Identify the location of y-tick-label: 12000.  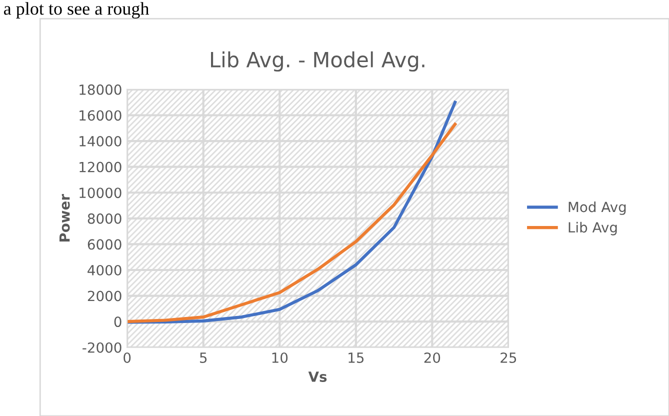
(101, 167).